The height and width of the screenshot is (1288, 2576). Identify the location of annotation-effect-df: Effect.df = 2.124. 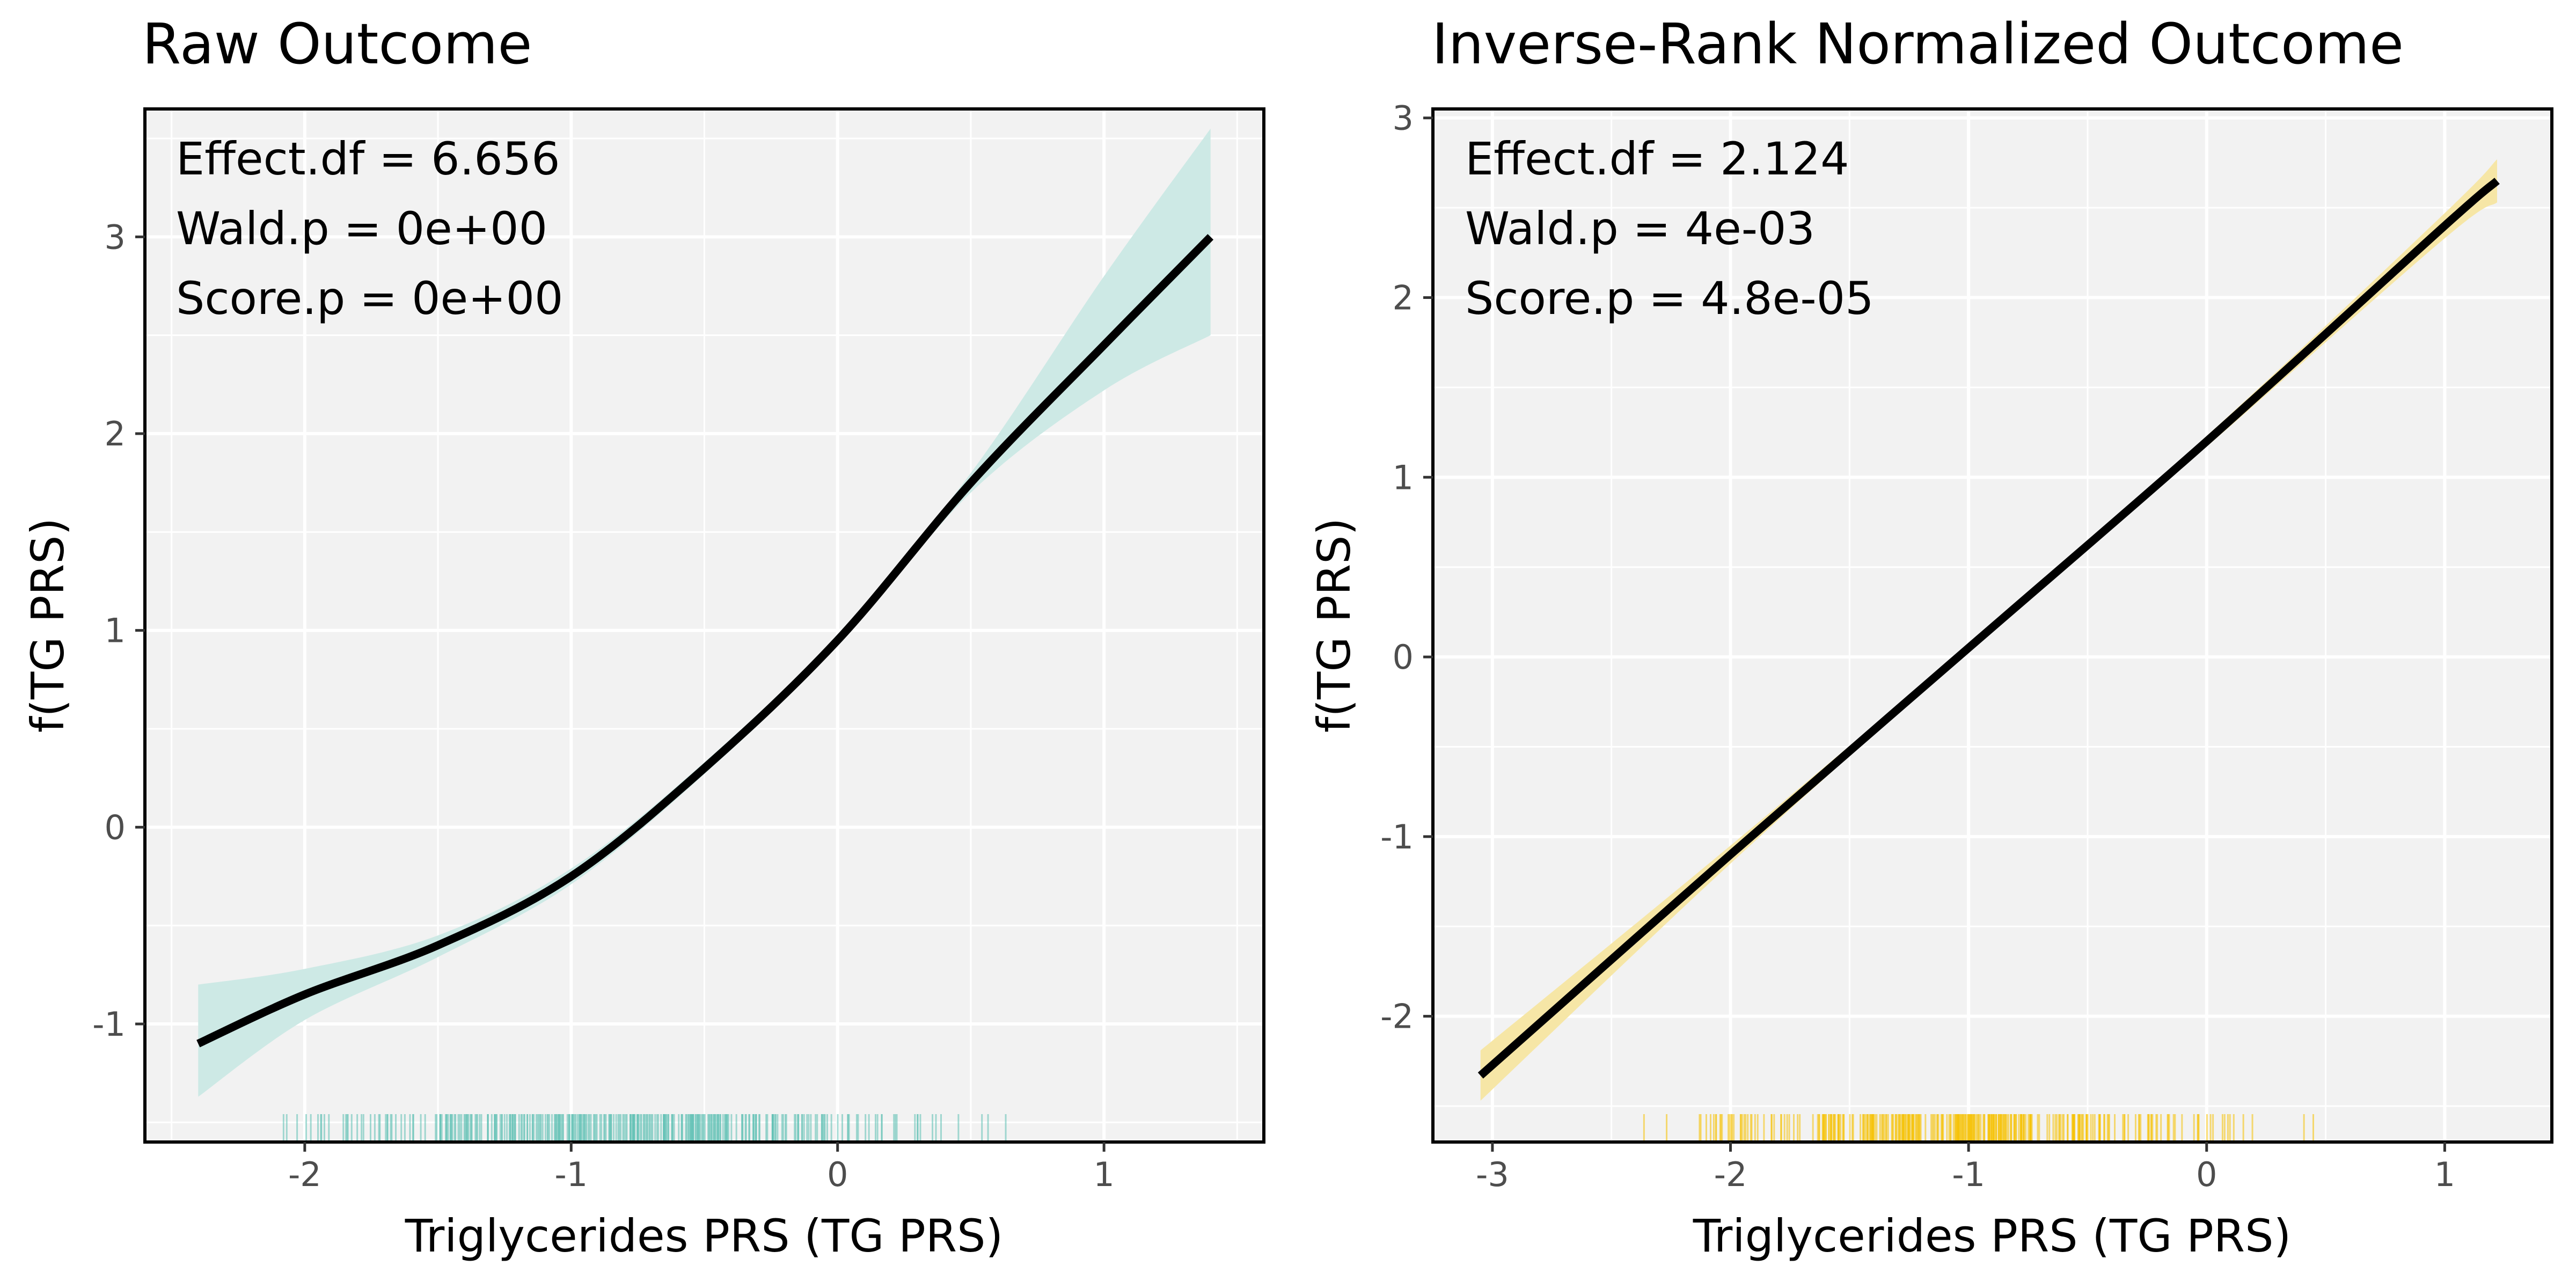
(1657, 159).